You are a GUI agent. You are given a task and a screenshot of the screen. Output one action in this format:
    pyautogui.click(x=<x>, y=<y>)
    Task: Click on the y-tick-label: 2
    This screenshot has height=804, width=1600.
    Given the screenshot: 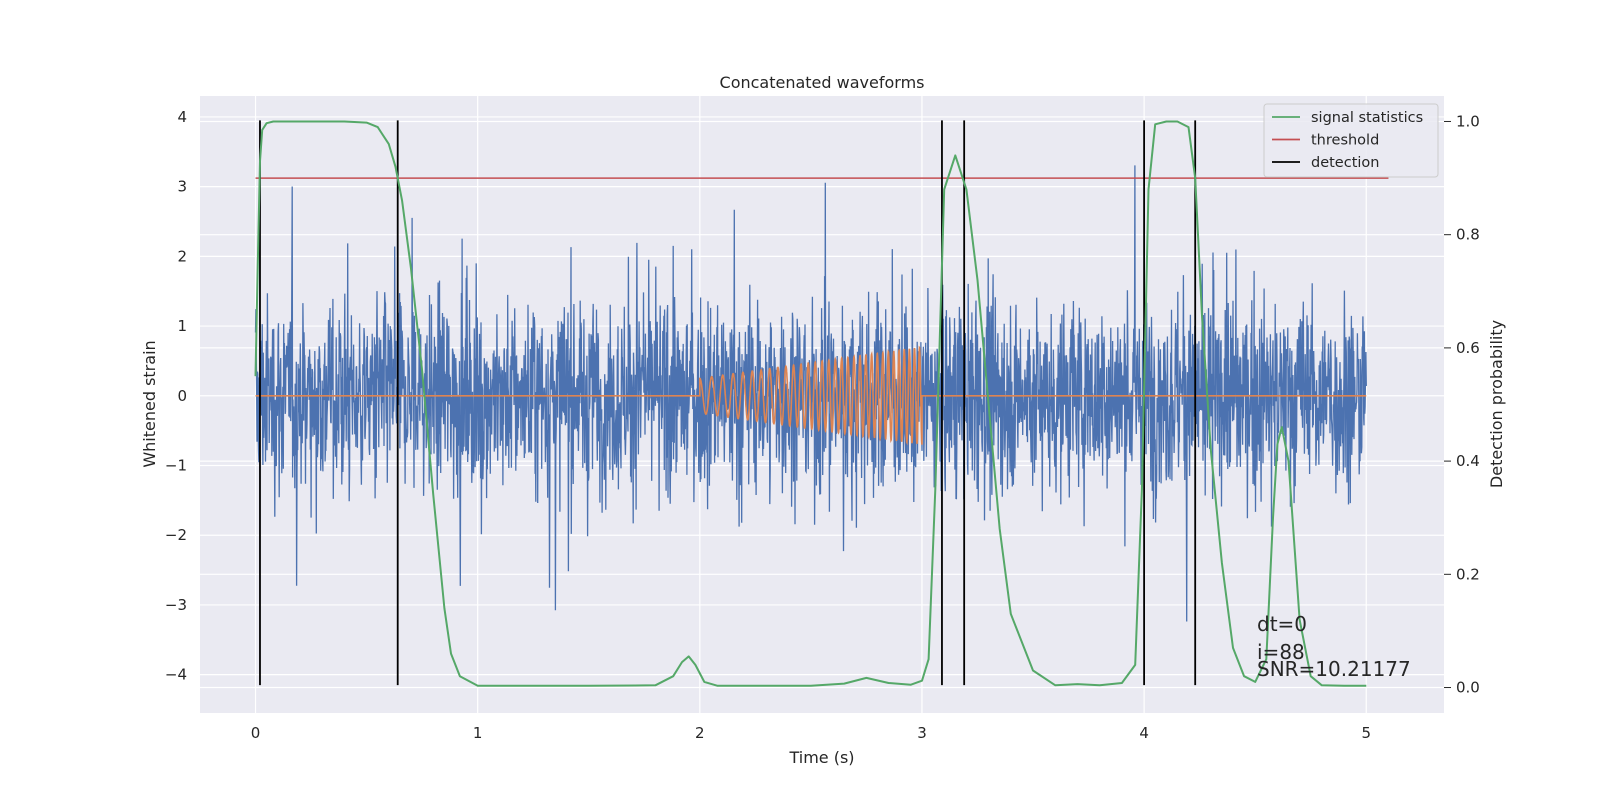 What is the action you would take?
    pyautogui.click(x=182, y=256)
    